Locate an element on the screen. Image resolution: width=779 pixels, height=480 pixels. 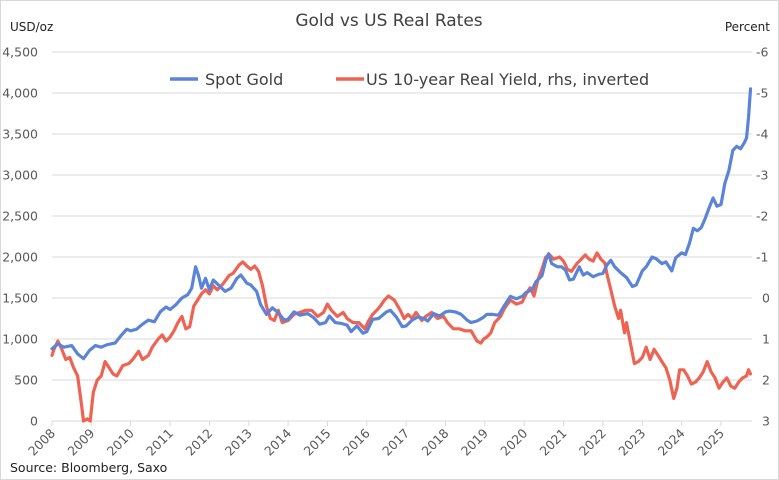
right-tick-label: 1 is located at coordinates (766, 339).